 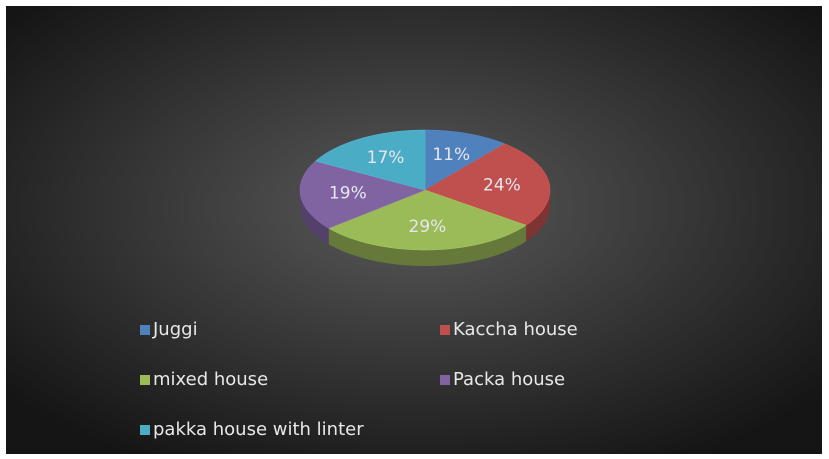 I want to click on legend-label: mixed house, so click(x=210, y=379).